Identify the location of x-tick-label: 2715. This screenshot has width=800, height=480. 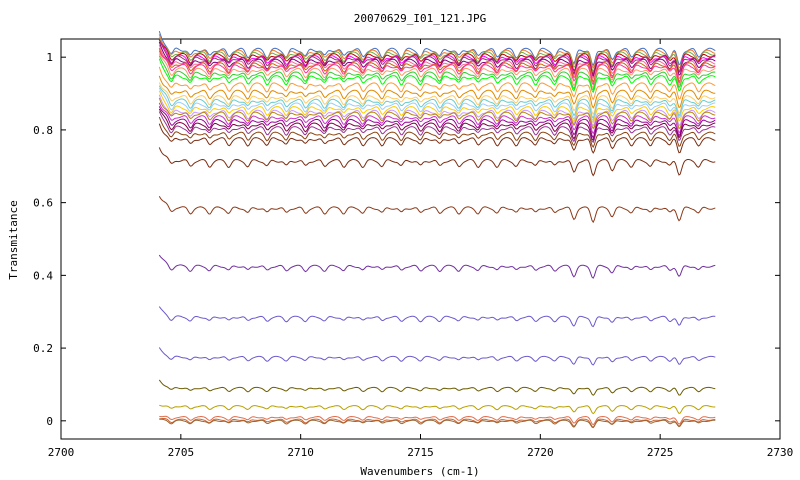
(420, 452).